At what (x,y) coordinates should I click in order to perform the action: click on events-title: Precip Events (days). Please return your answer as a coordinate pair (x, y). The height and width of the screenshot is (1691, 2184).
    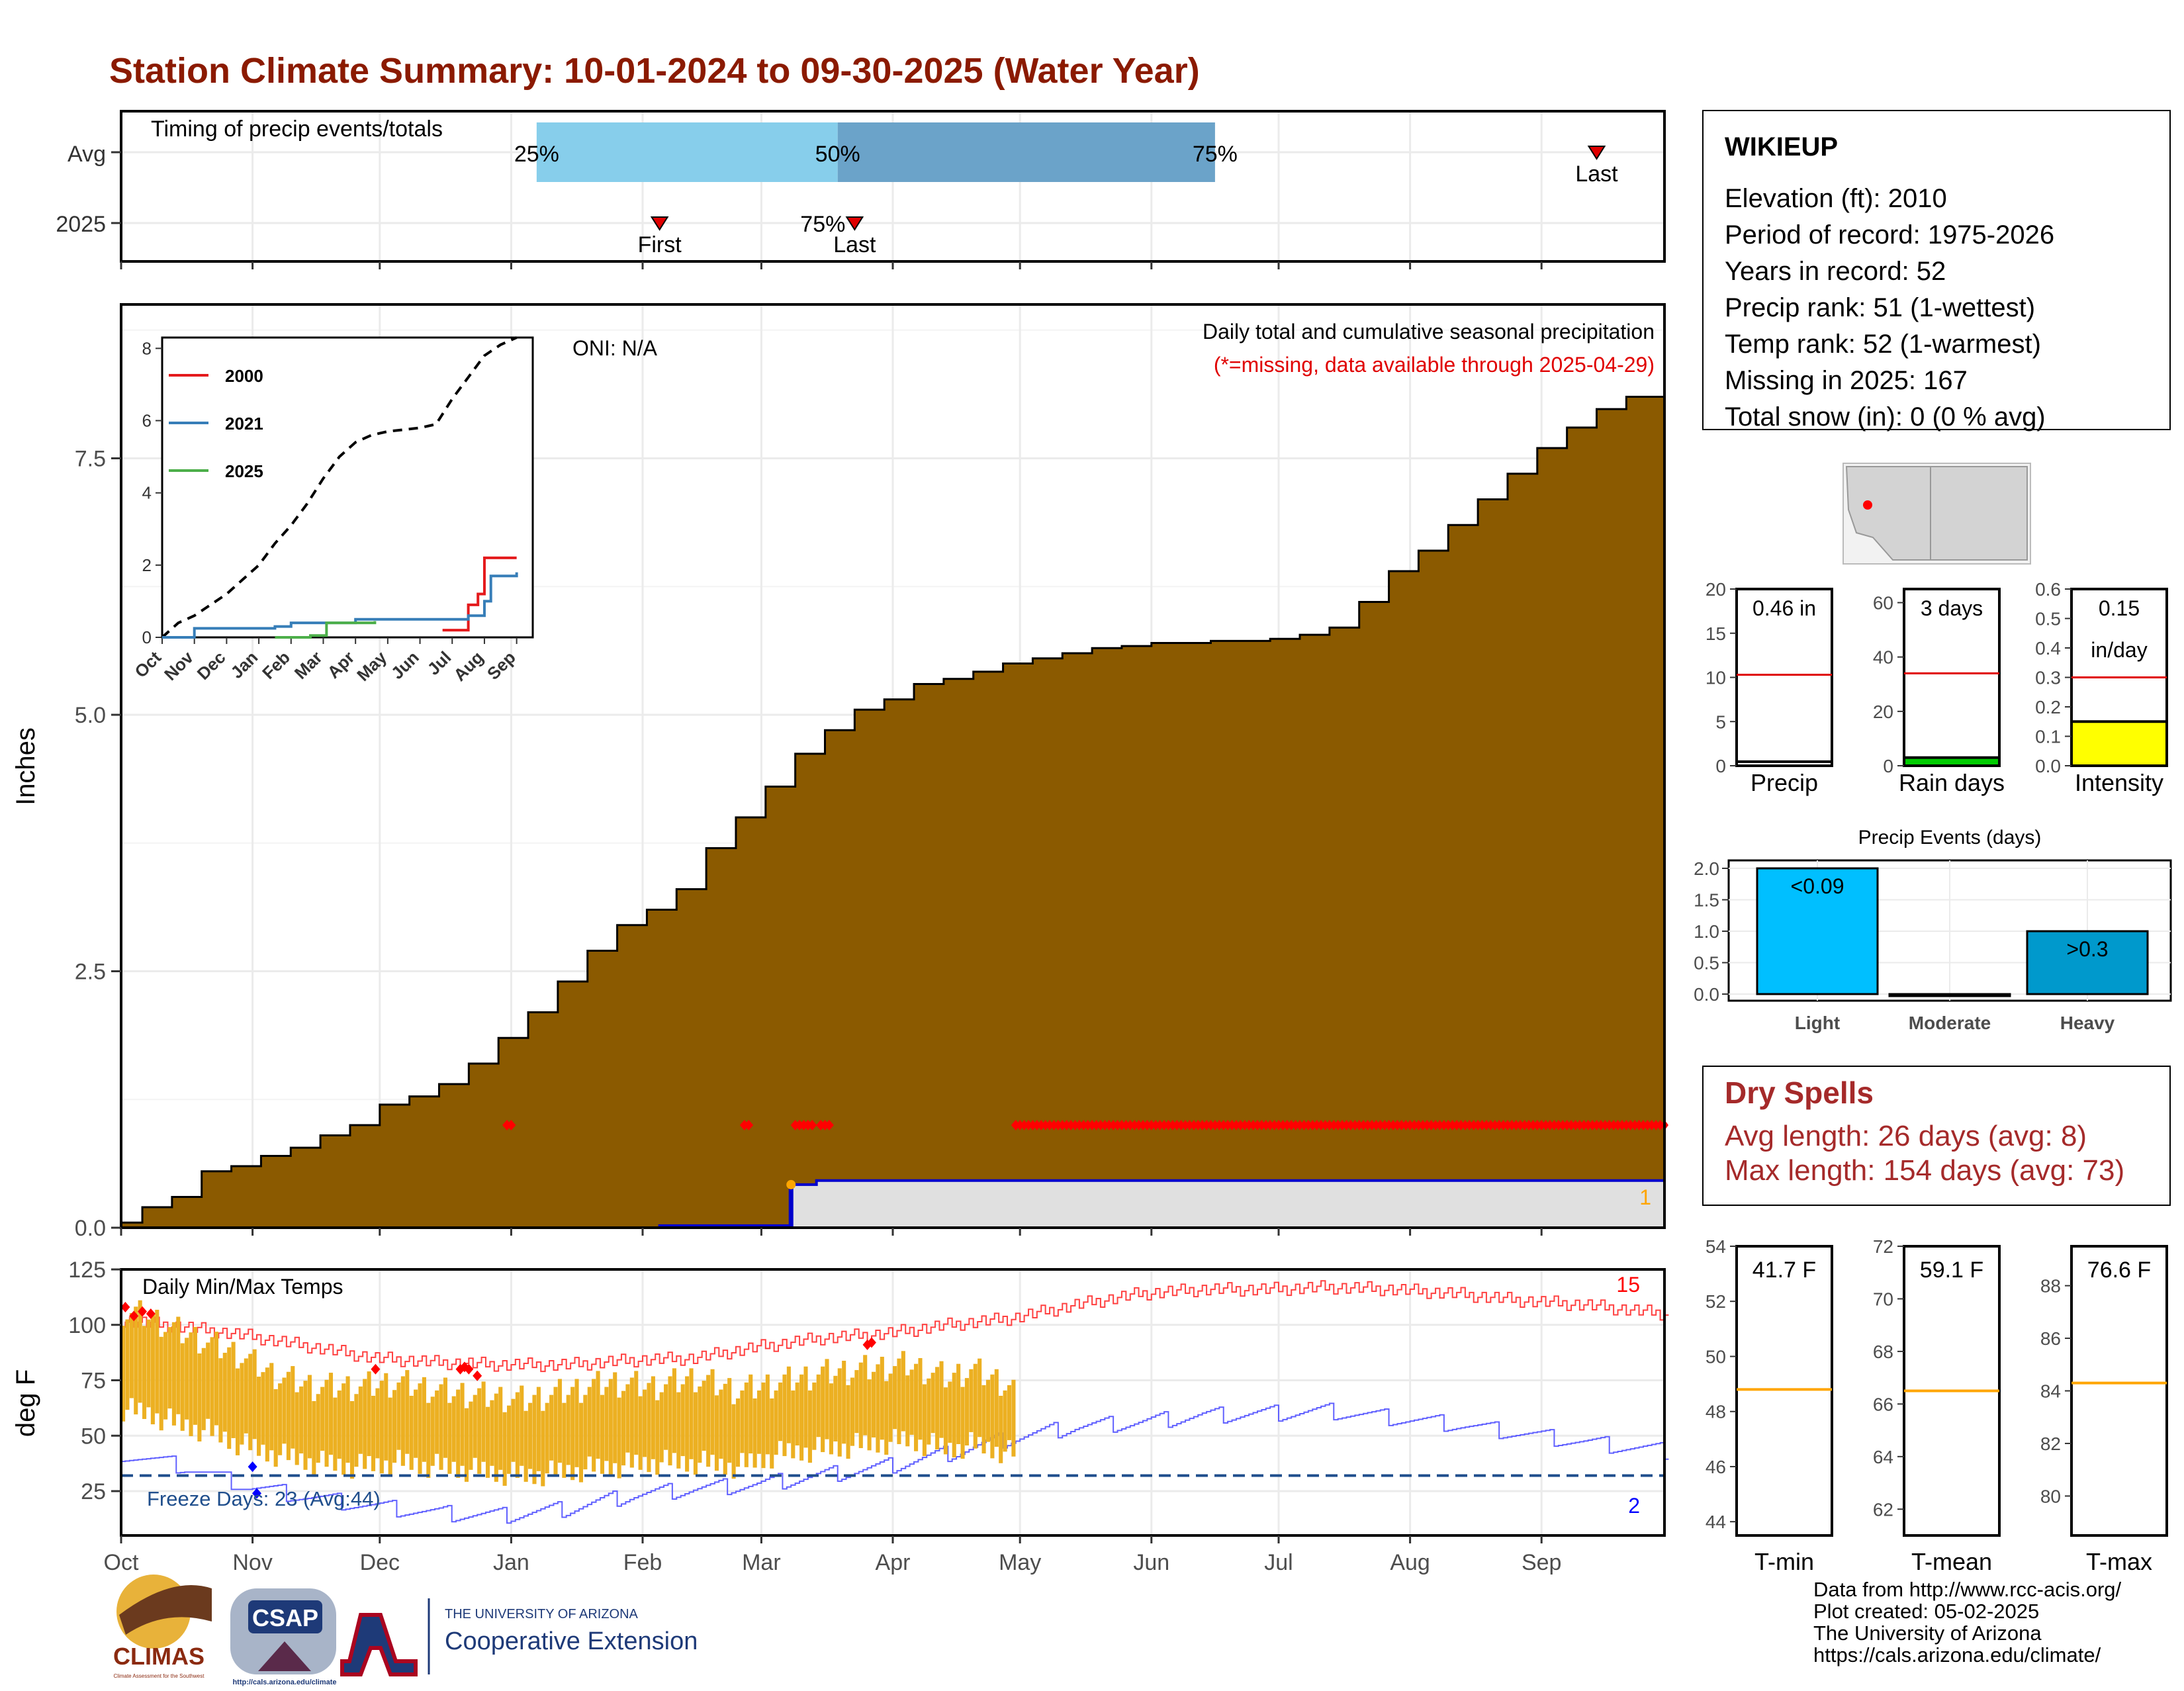
    Looking at the image, I should click on (1950, 837).